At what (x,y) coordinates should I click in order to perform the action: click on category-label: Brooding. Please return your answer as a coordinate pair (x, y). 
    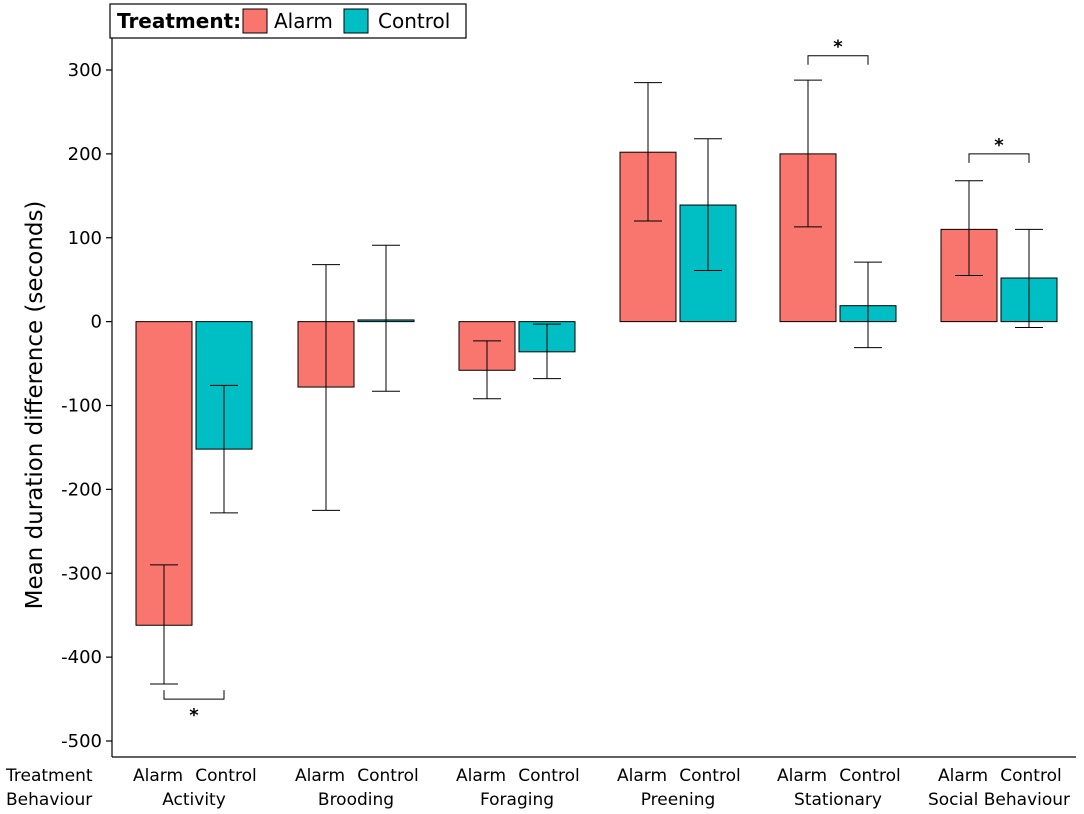
    Looking at the image, I should click on (356, 800).